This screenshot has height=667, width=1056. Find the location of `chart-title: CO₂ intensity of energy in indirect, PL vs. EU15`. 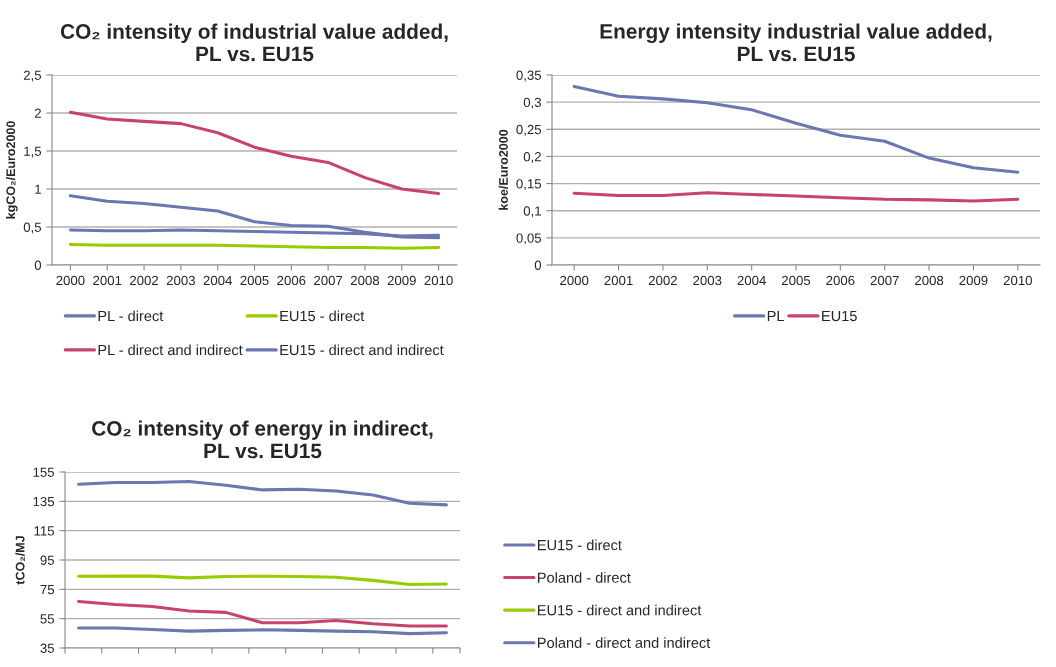

chart-title: CO₂ intensity of energy in indirect, PL vs. EU15 is located at coordinates (262, 439).